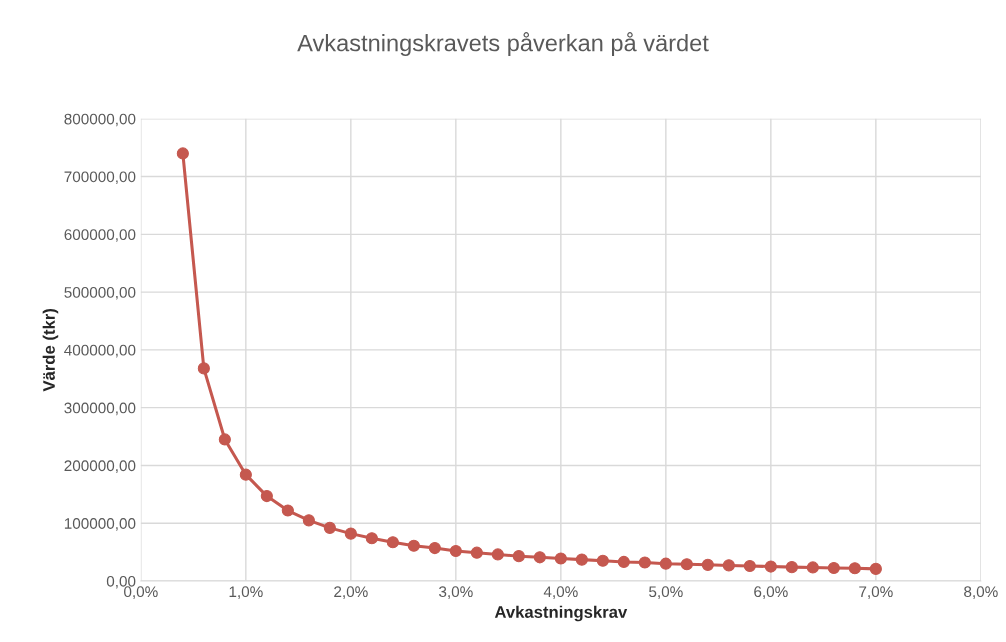  I want to click on y-tick-label: 600000,00, so click(100, 235).